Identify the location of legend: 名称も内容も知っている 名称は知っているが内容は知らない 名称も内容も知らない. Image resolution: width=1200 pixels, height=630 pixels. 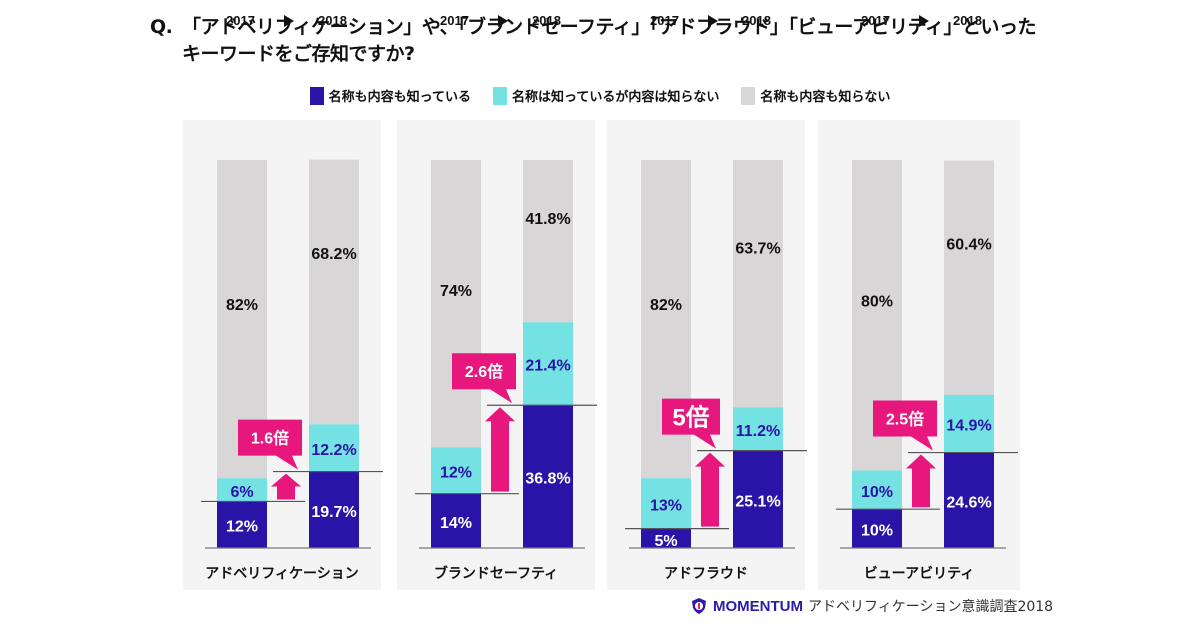
(600, 95).